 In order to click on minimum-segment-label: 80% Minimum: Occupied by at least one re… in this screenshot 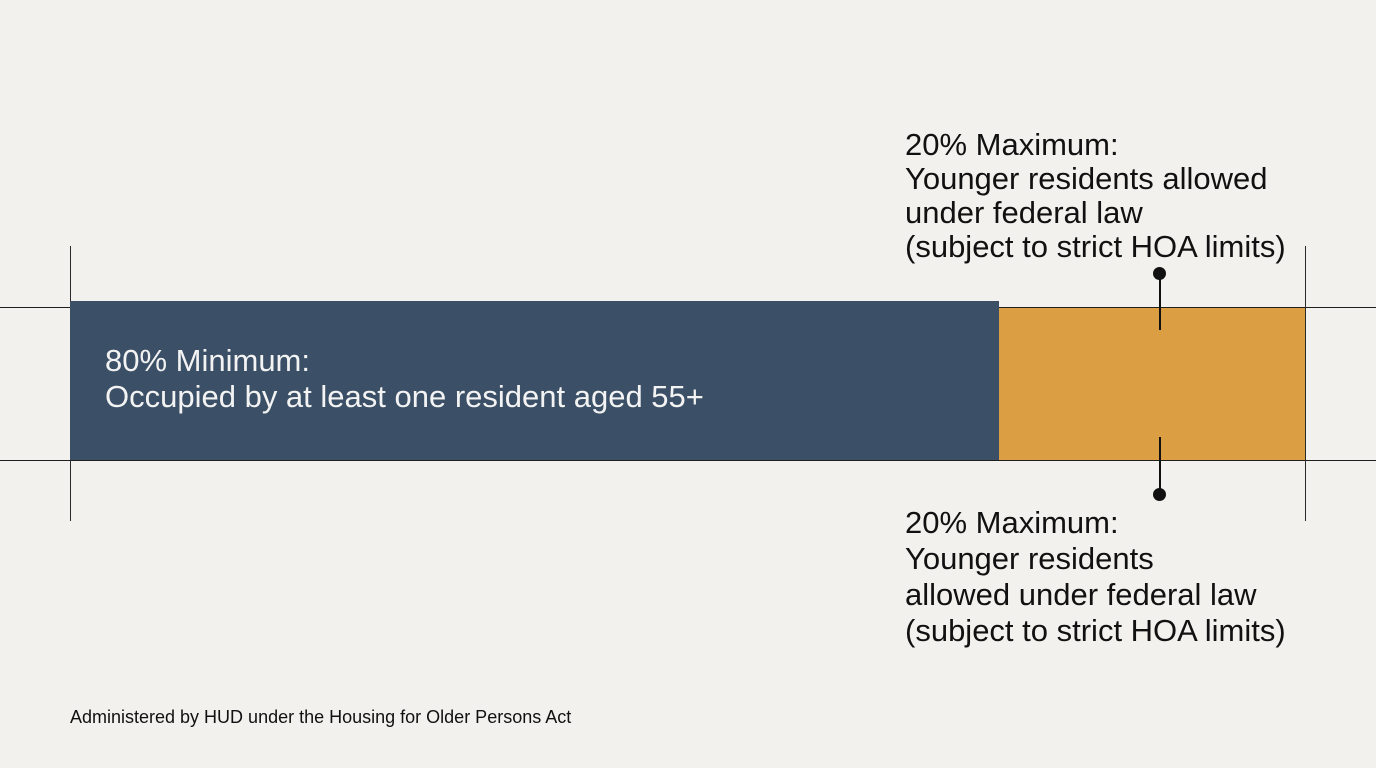, I will do `click(404, 379)`.